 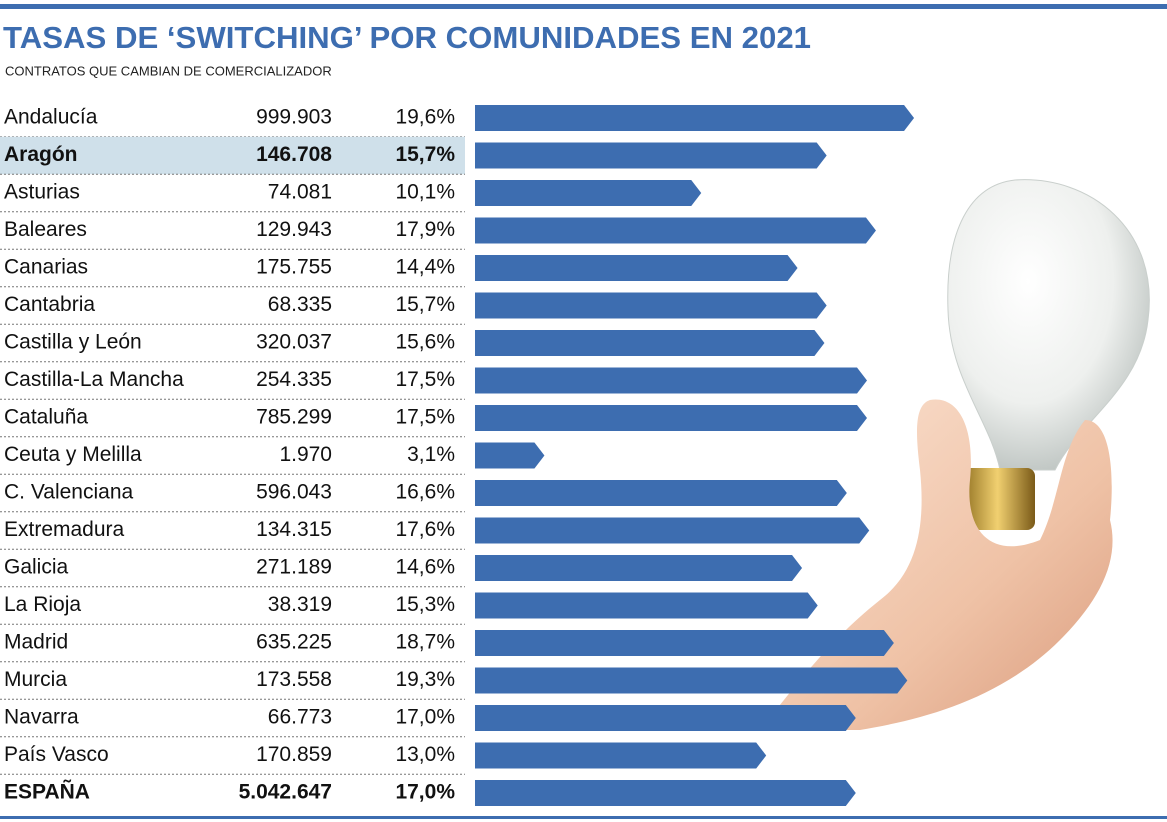 I want to click on contracts-label: 74.081, so click(x=300, y=192).